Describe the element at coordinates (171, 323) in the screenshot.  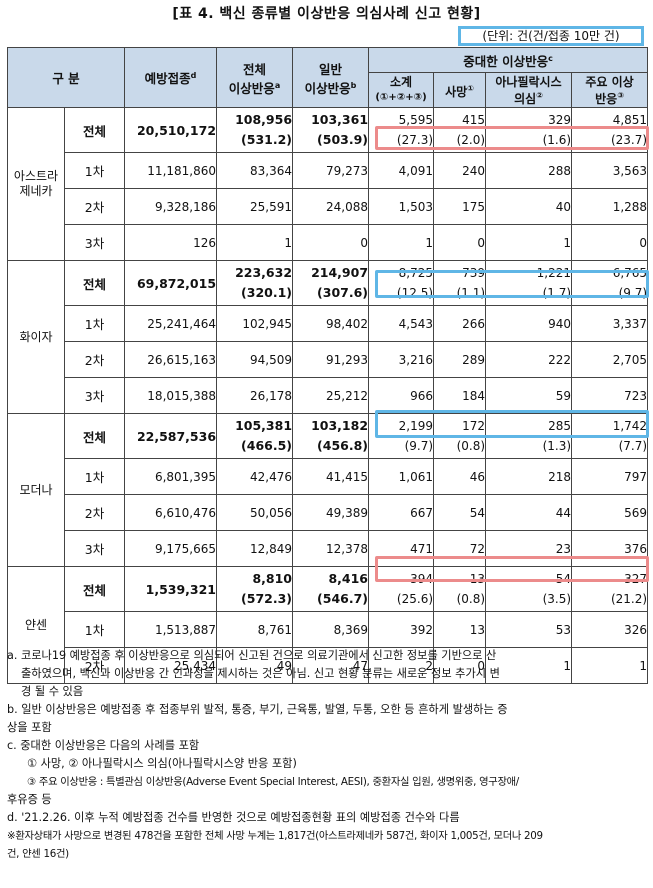
I see `vaccinations-cell: 25,241,464` at that location.